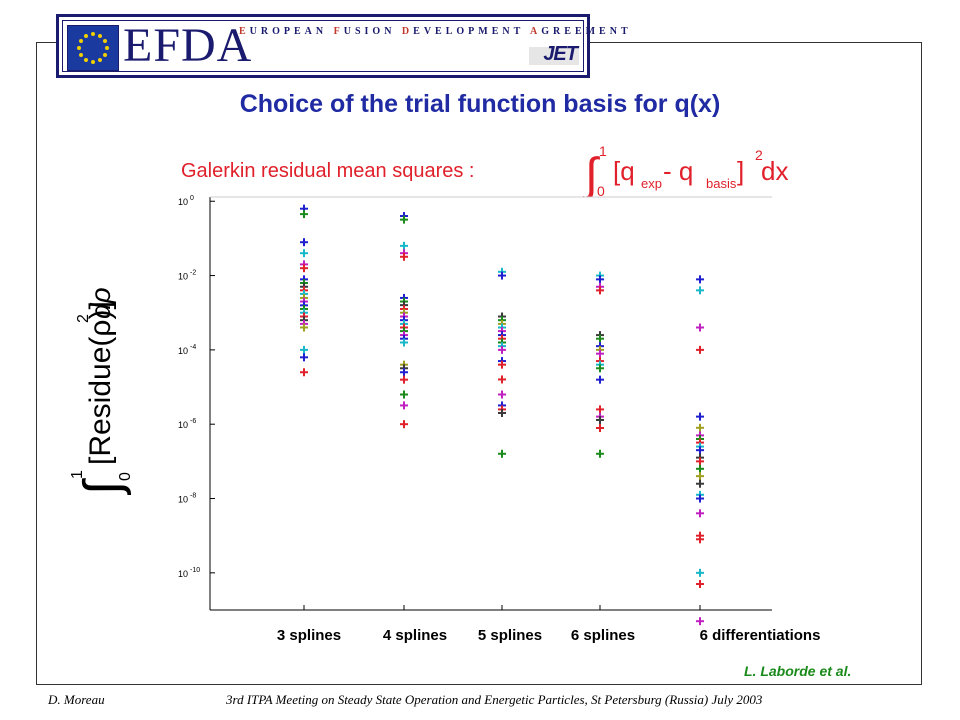 This screenshot has height=720, width=960. I want to click on category-label-6-differentiations: 6 differentiations, so click(760, 635).